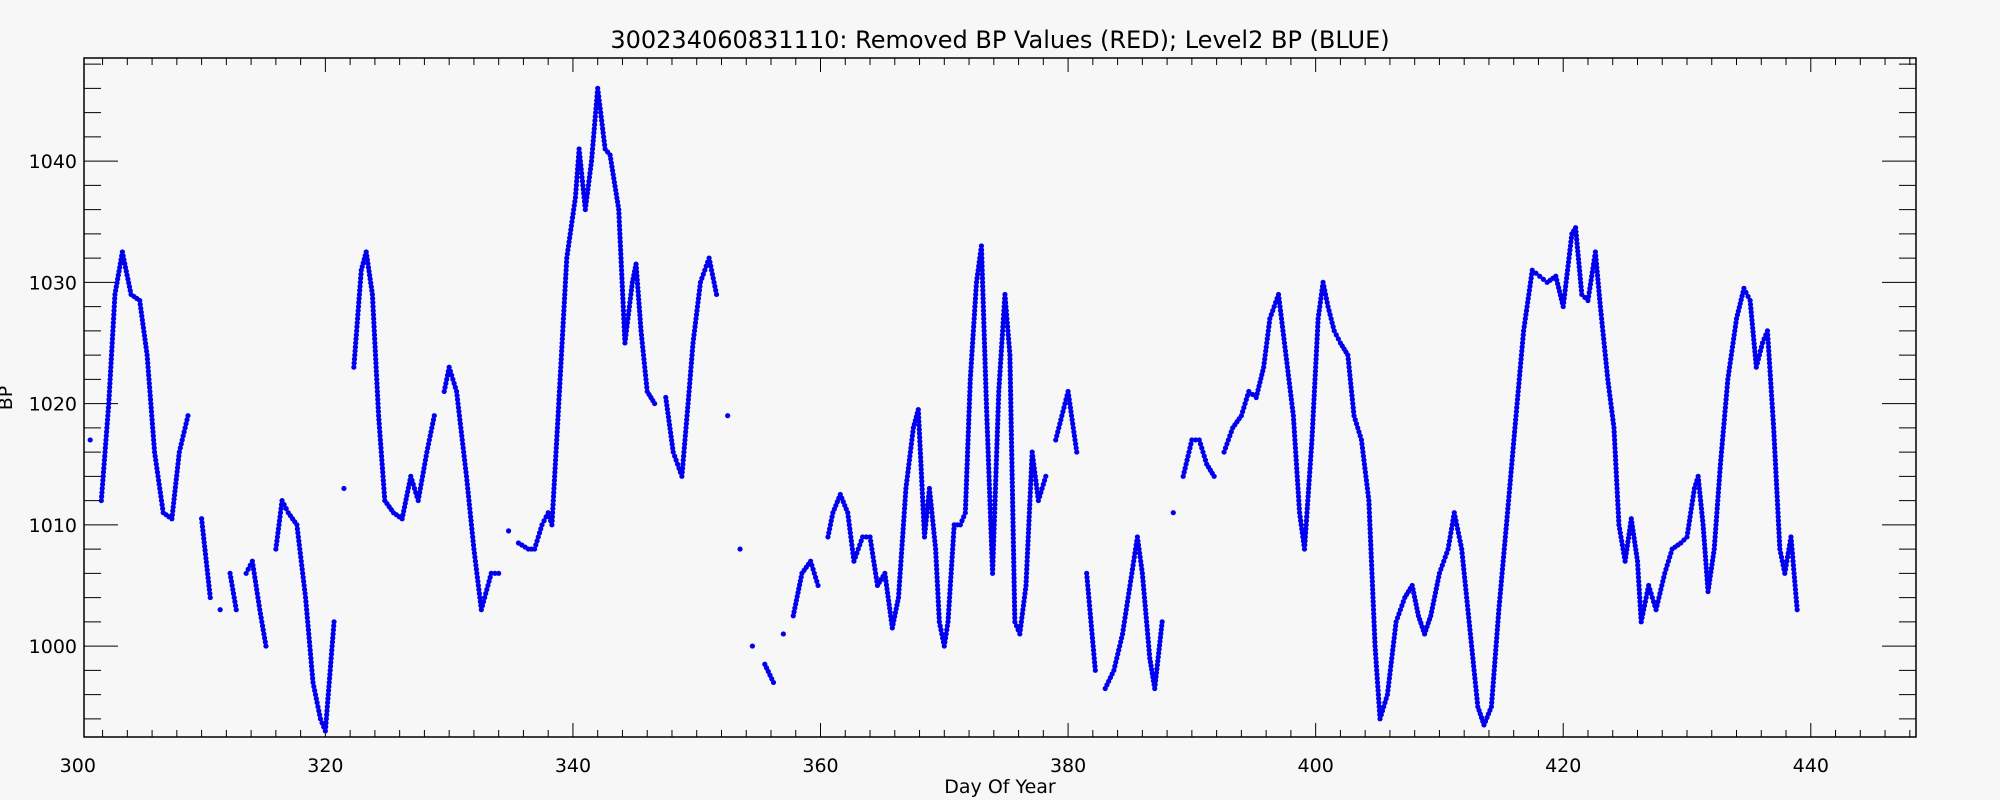 This screenshot has height=800, width=2000. What do you see at coordinates (573, 766) in the screenshot?
I see `x-tick-label: 340` at bounding box center [573, 766].